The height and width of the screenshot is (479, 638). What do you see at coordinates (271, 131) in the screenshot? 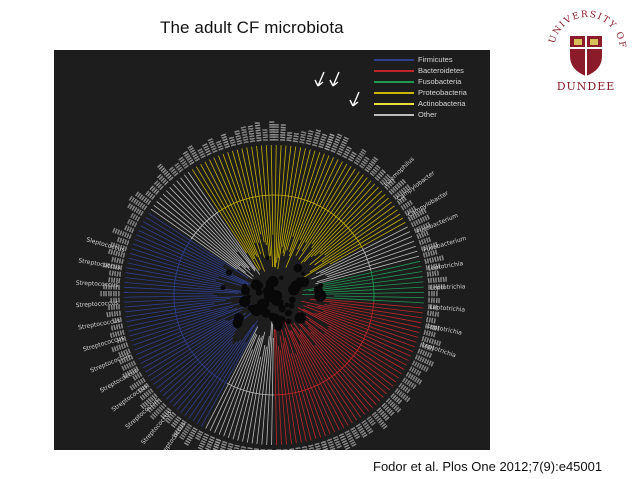
I see `tree-leaf-mark: ‖‖‖‖‖‖‖‖` at bounding box center [271, 131].